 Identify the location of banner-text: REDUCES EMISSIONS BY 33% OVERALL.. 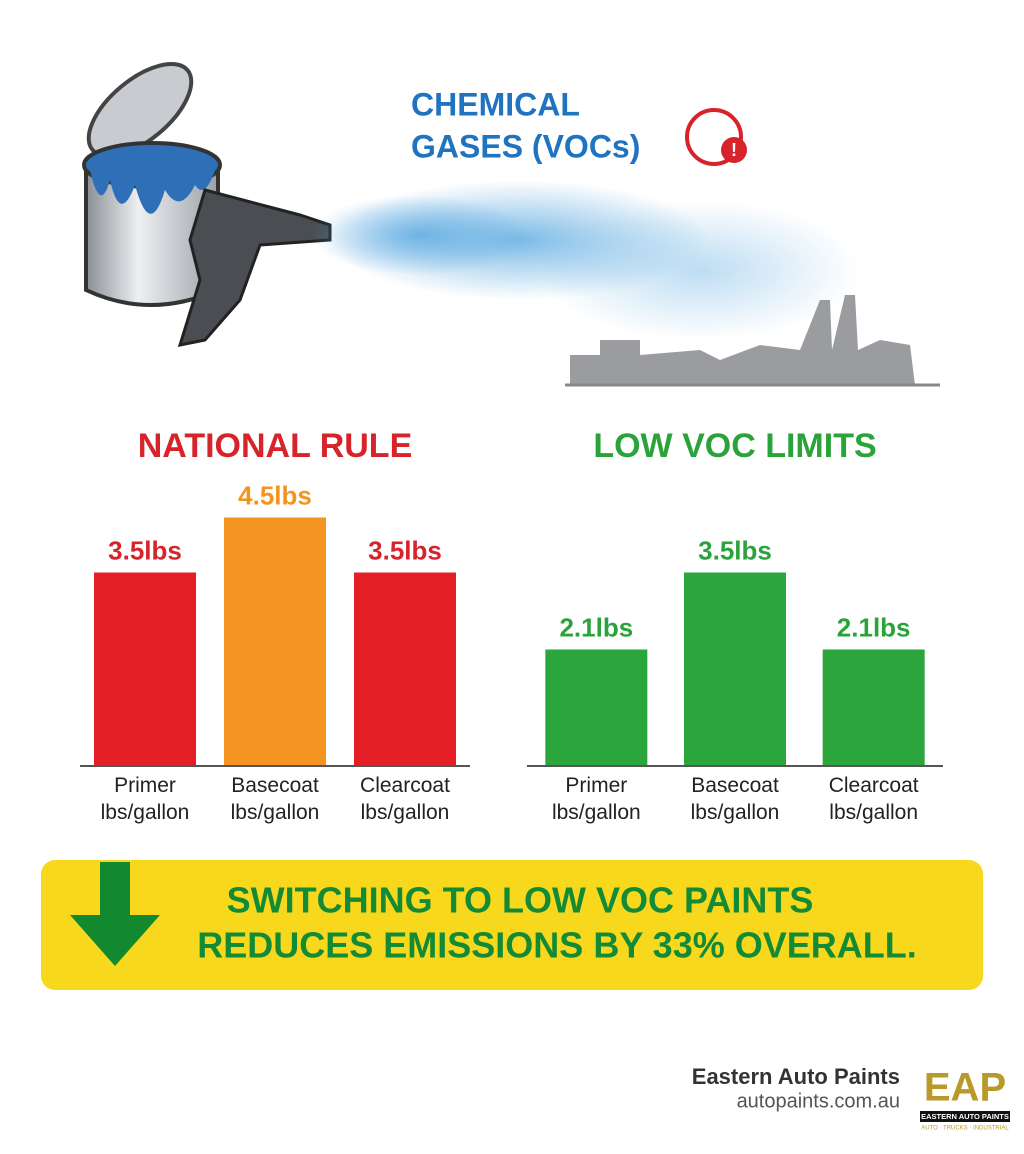
(557, 945).